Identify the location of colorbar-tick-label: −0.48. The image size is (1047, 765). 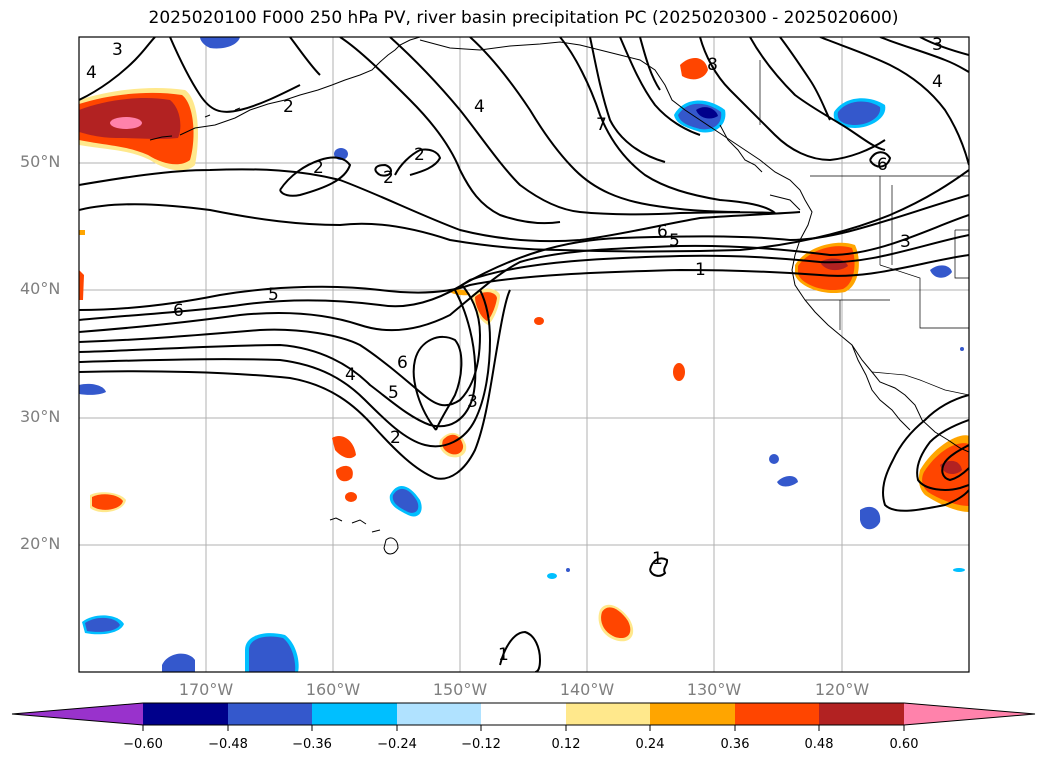
(228, 744).